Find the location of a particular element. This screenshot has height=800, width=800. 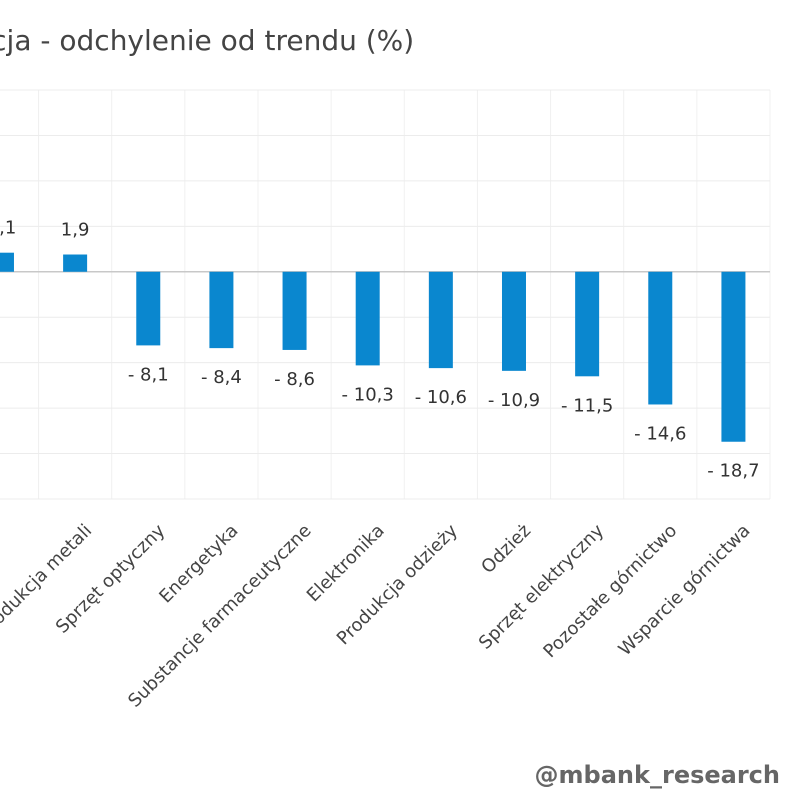

watermark: @mbank_research is located at coordinates (657, 775).